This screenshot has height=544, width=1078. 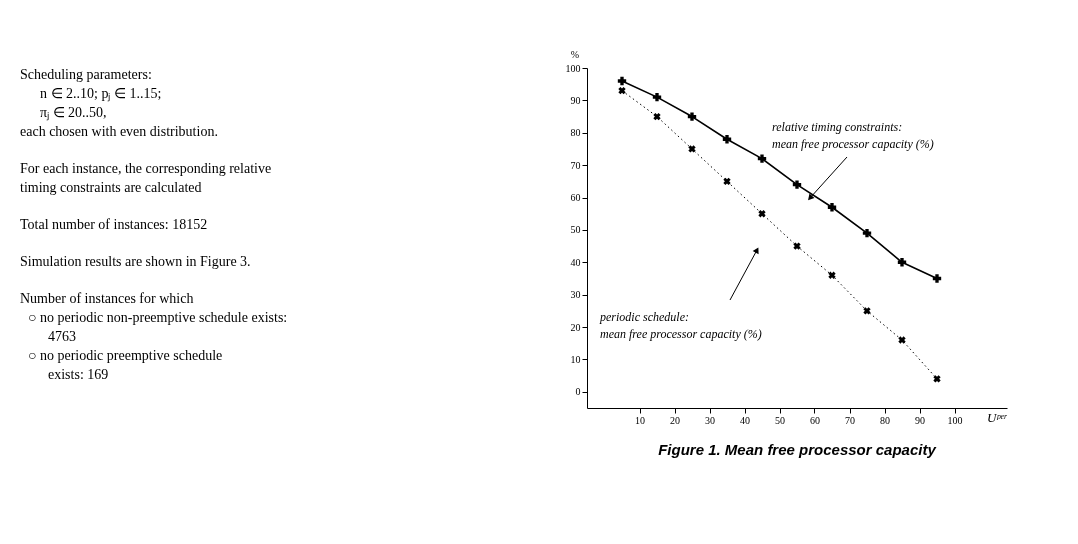 What do you see at coordinates (885, 420) in the screenshot?
I see `x-tick-label: 80` at bounding box center [885, 420].